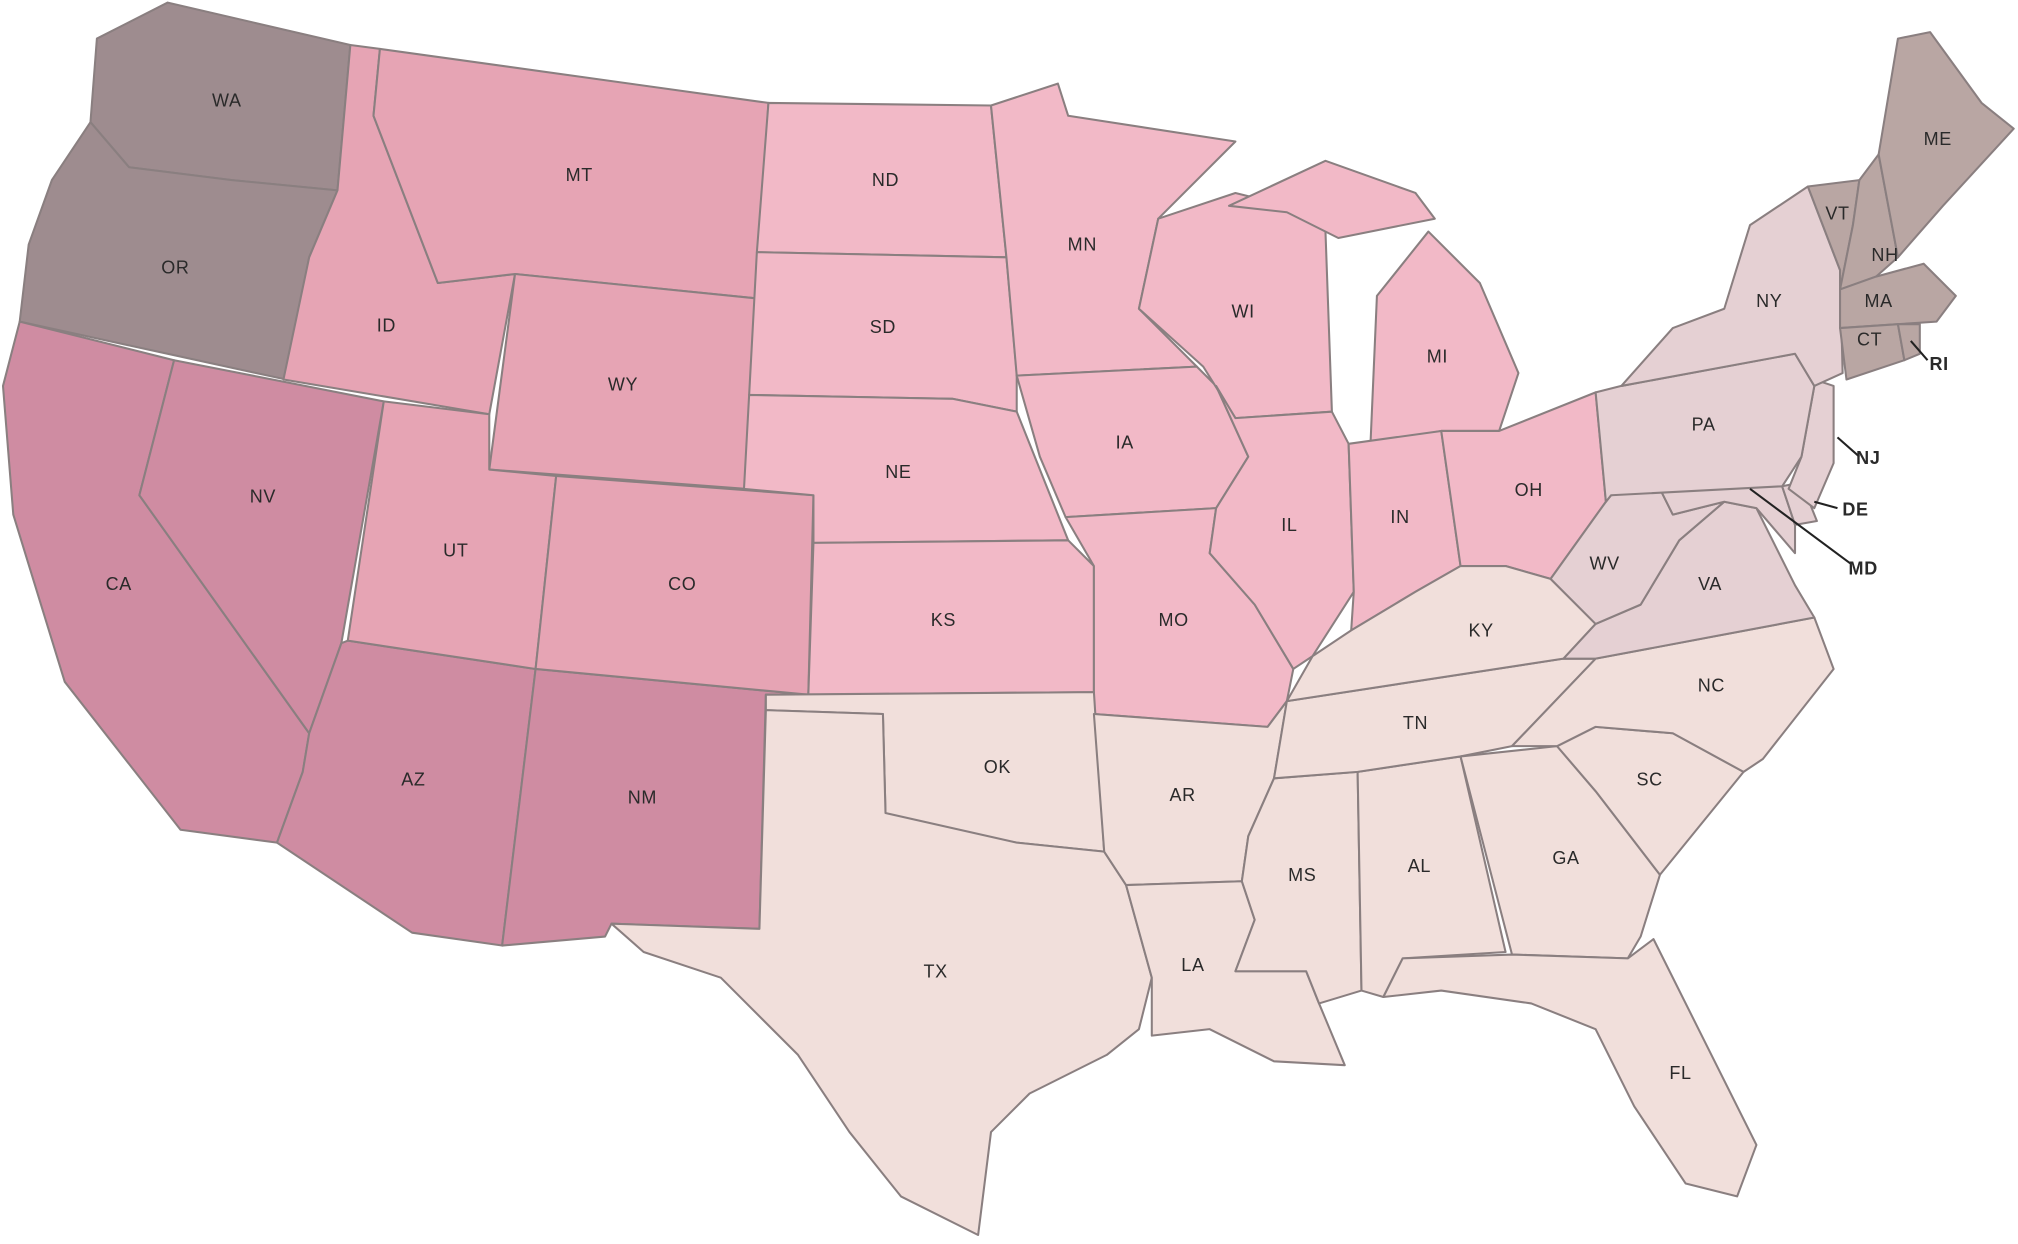  What do you see at coordinates (1289, 525) in the screenshot?
I see `state-label-il: IL` at bounding box center [1289, 525].